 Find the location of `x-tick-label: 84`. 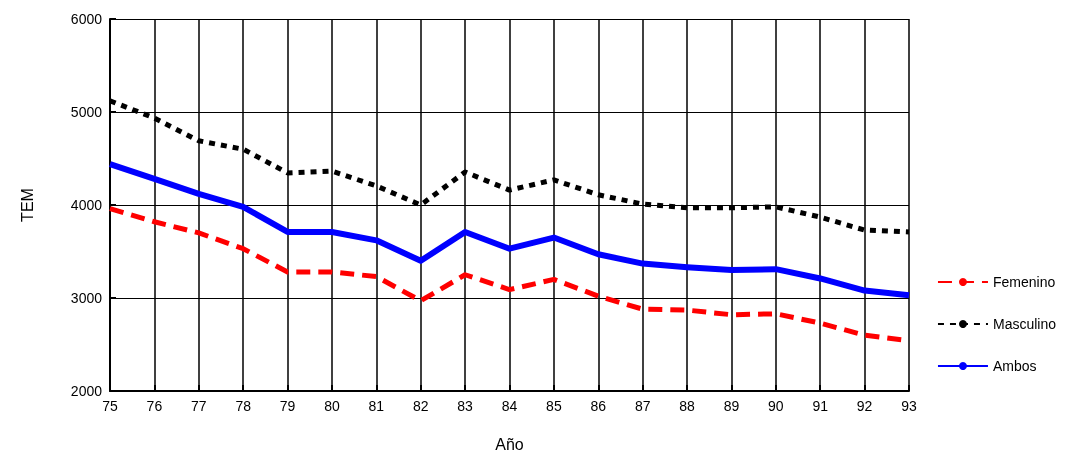

x-tick-label: 84 is located at coordinates (509, 406).